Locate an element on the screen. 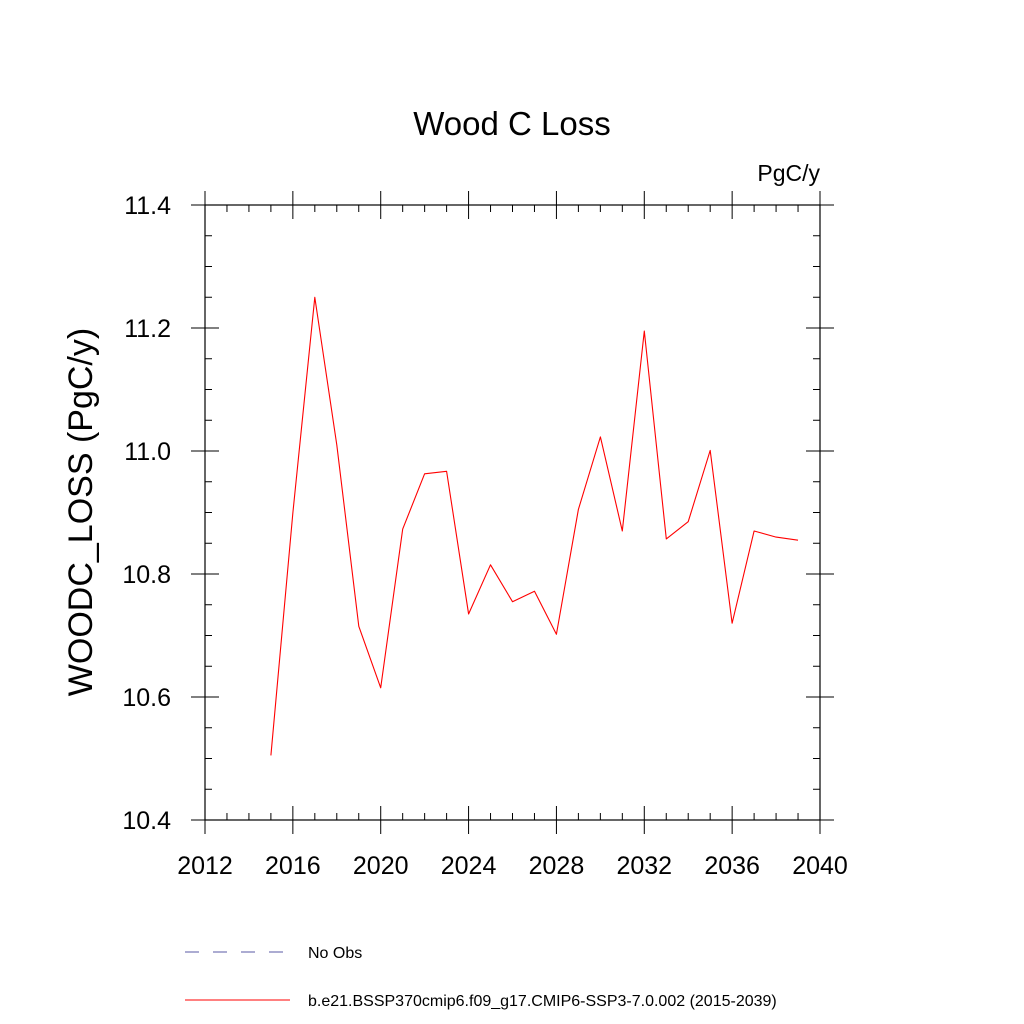 The height and width of the screenshot is (1024, 1024). y-tick-label: 10.4 is located at coordinates (146, 821).